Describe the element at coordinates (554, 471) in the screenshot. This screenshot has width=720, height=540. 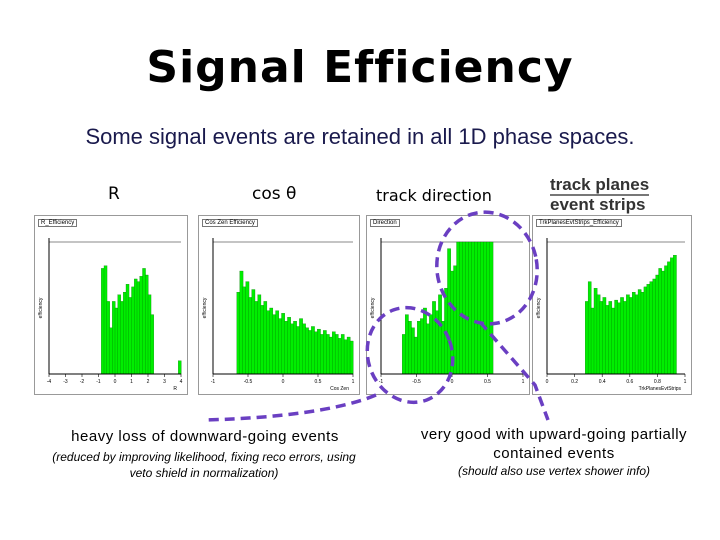
I see `annotation-upward-sub: (should also use vertex shower info)` at that location.